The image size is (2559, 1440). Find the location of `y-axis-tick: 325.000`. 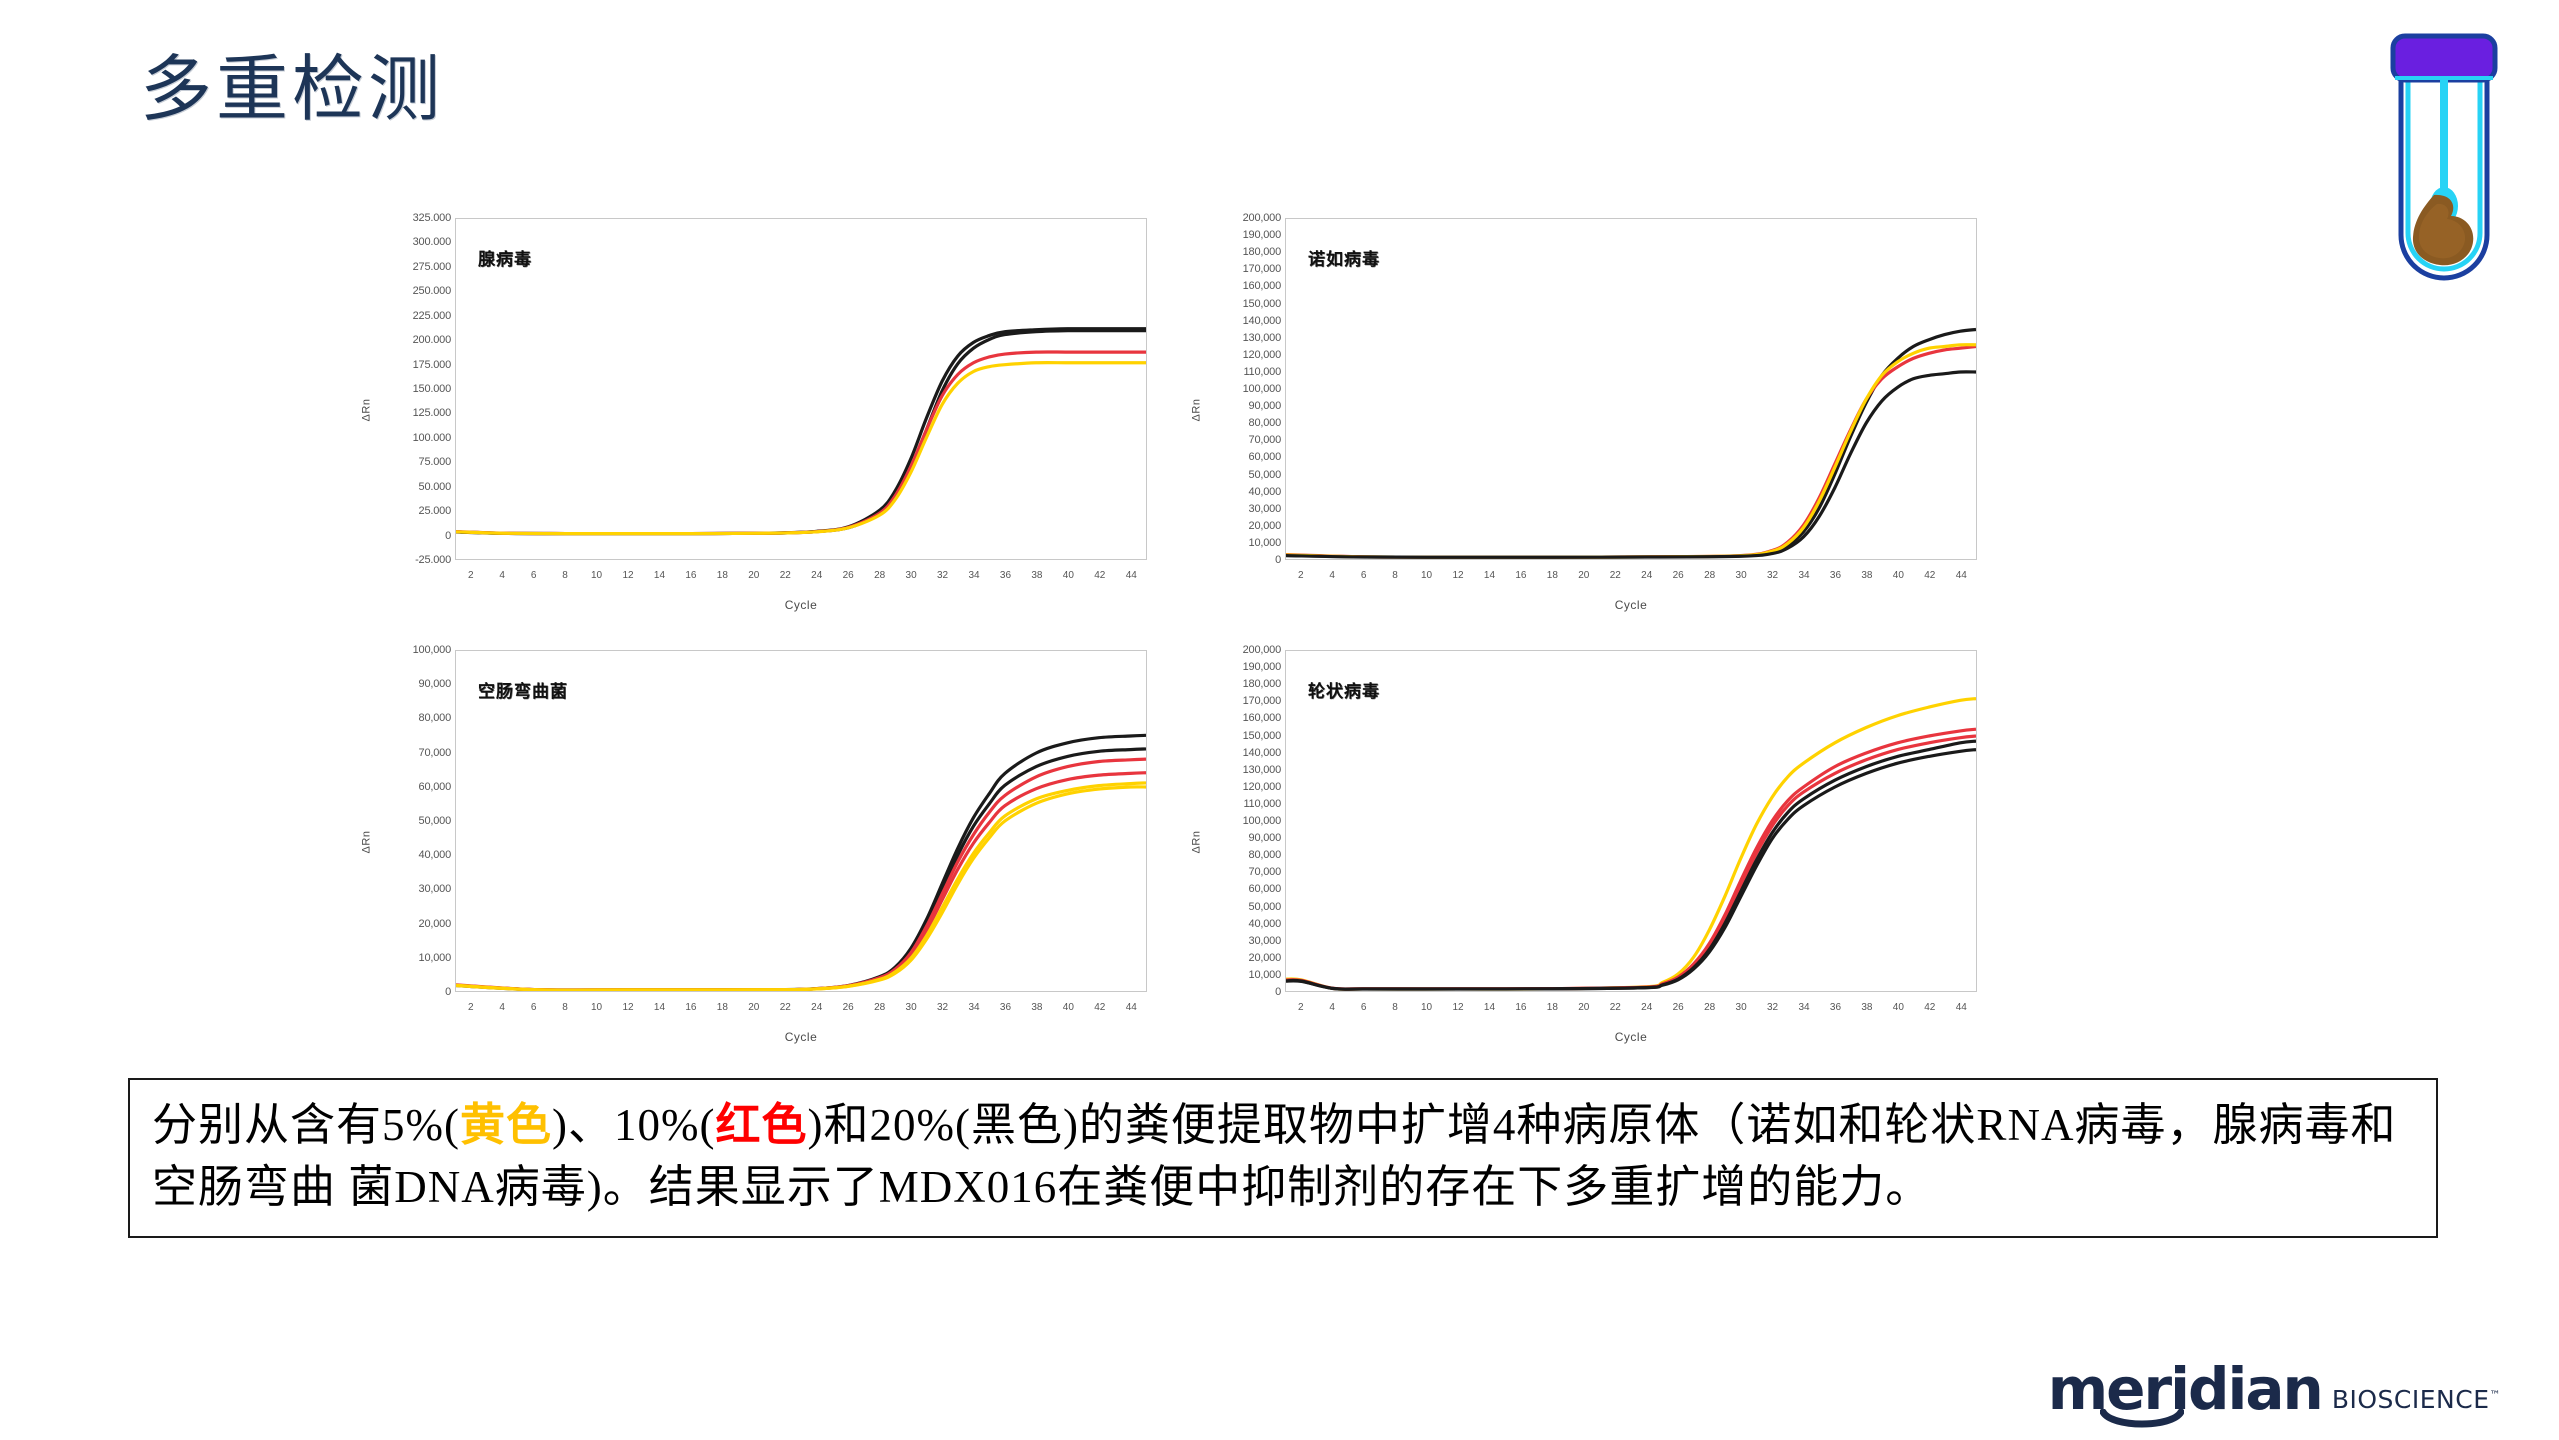

y-axis-tick: 325.000 is located at coordinates (432, 218).